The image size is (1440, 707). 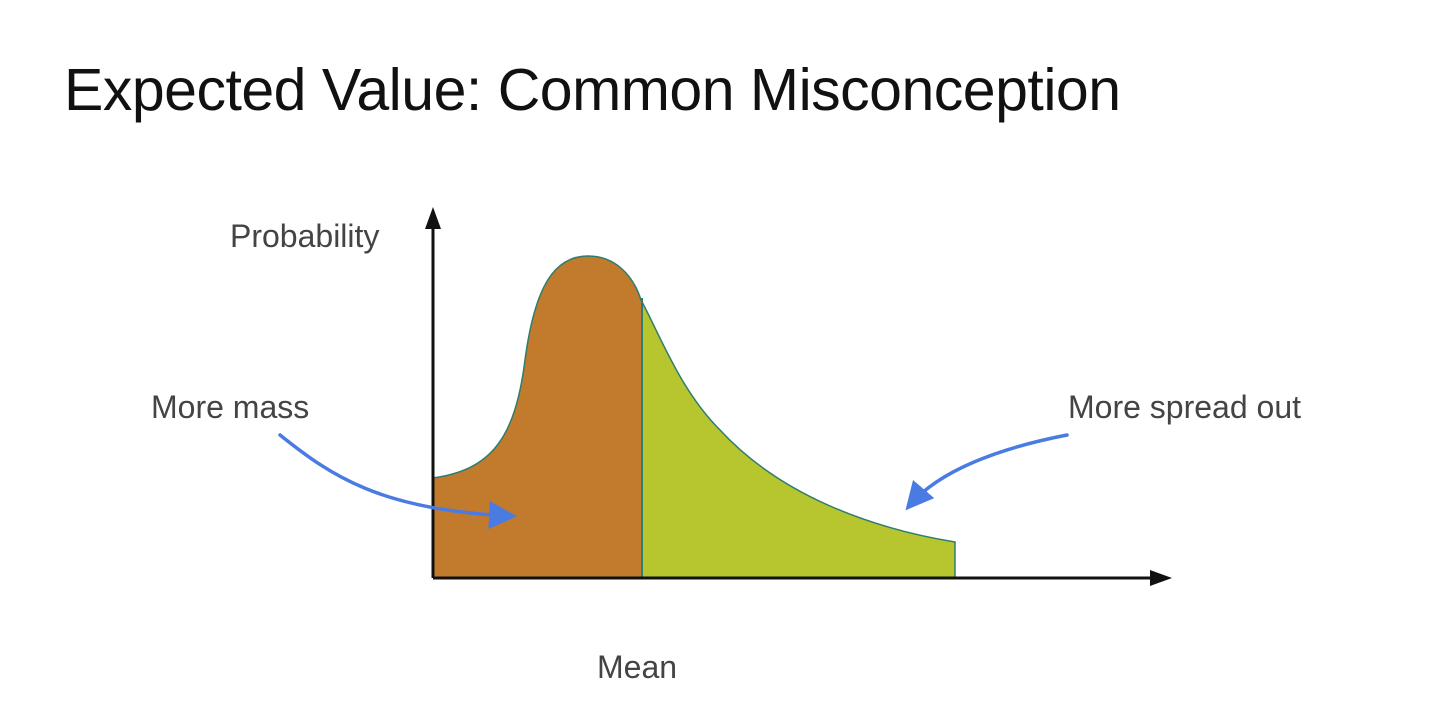 What do you see at coordinates (433, 218) in the screenshot?
I see `y-axis-arrowhead` at bounding box center [433, 218].